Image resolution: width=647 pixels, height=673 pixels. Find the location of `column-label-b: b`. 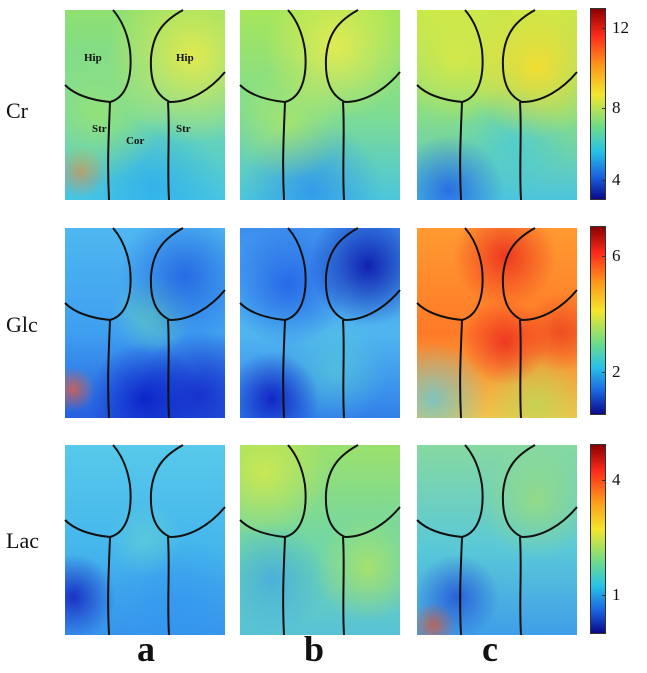

column-label-b: b is located at coordinates (314, 649).